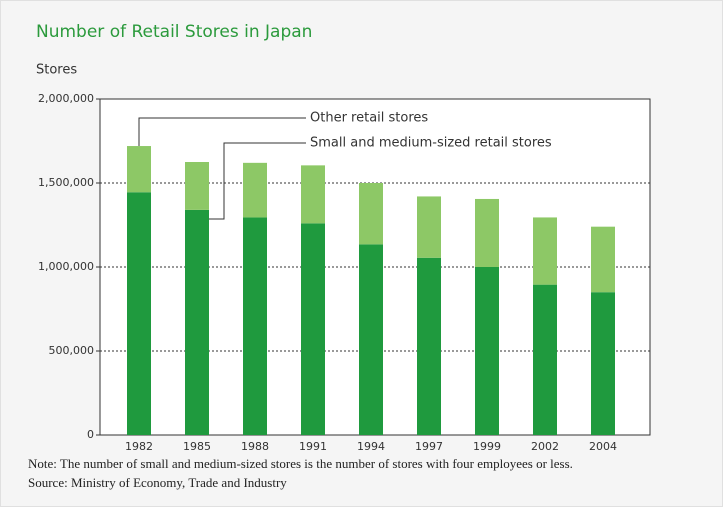 The height and width of the screenshot is (507, 723). What do you see at coordinates (174, 32) in the screenshot?
I see `chart-title: Number of Retail Stores in Japan` at bounding box center [174, 32].